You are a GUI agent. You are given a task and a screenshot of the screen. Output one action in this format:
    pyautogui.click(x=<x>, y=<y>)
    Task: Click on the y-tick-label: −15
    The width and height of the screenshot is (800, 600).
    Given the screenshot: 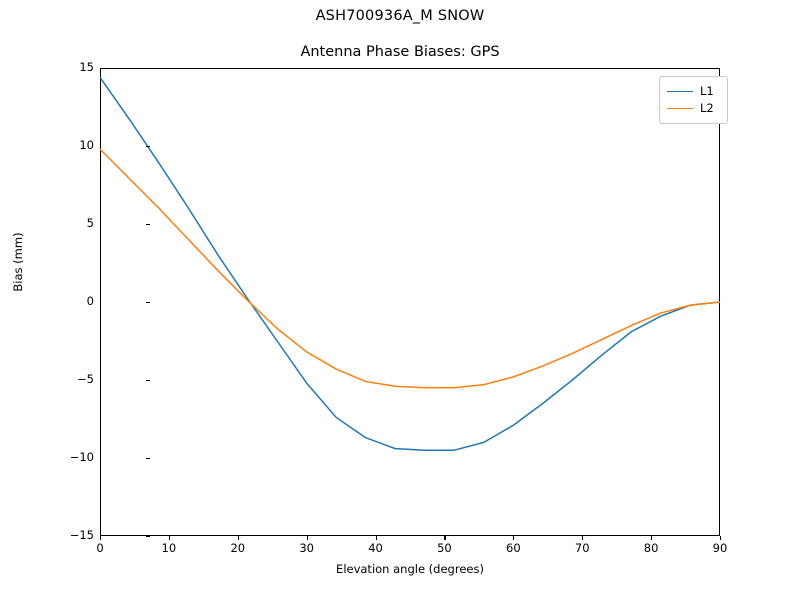 What is the action you would take?
    pyautogui.click(x=81, y=535)
    